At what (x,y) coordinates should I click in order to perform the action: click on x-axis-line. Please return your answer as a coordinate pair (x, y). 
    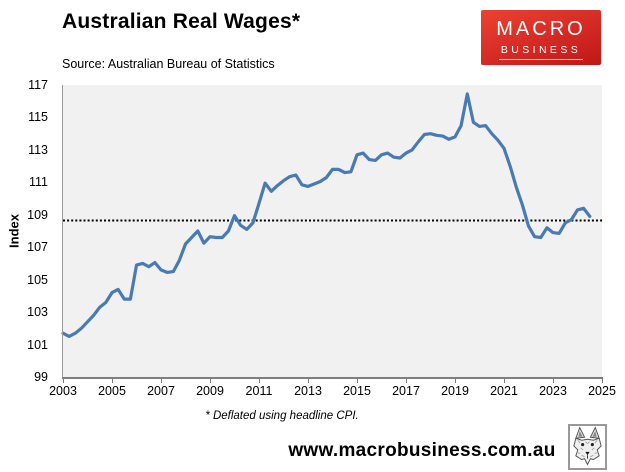
    Looking at the image, I should click on (332, 378).